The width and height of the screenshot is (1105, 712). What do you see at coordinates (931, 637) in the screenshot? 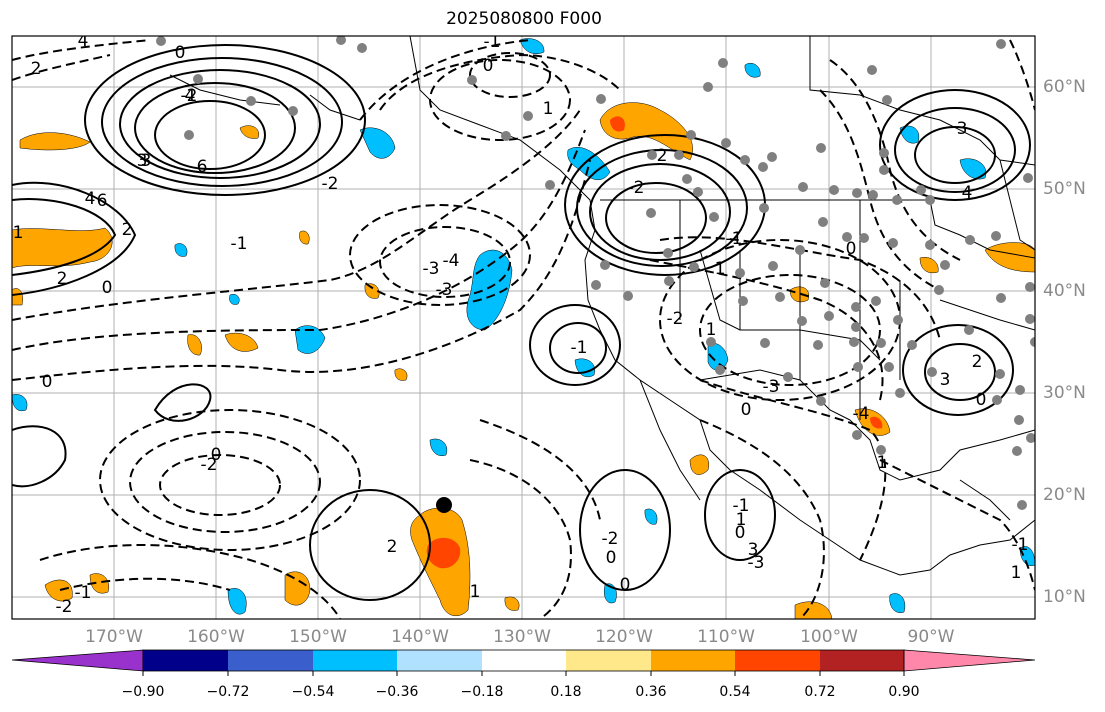
I see `lon-label: 90°W` at bounding box center [931, 637].